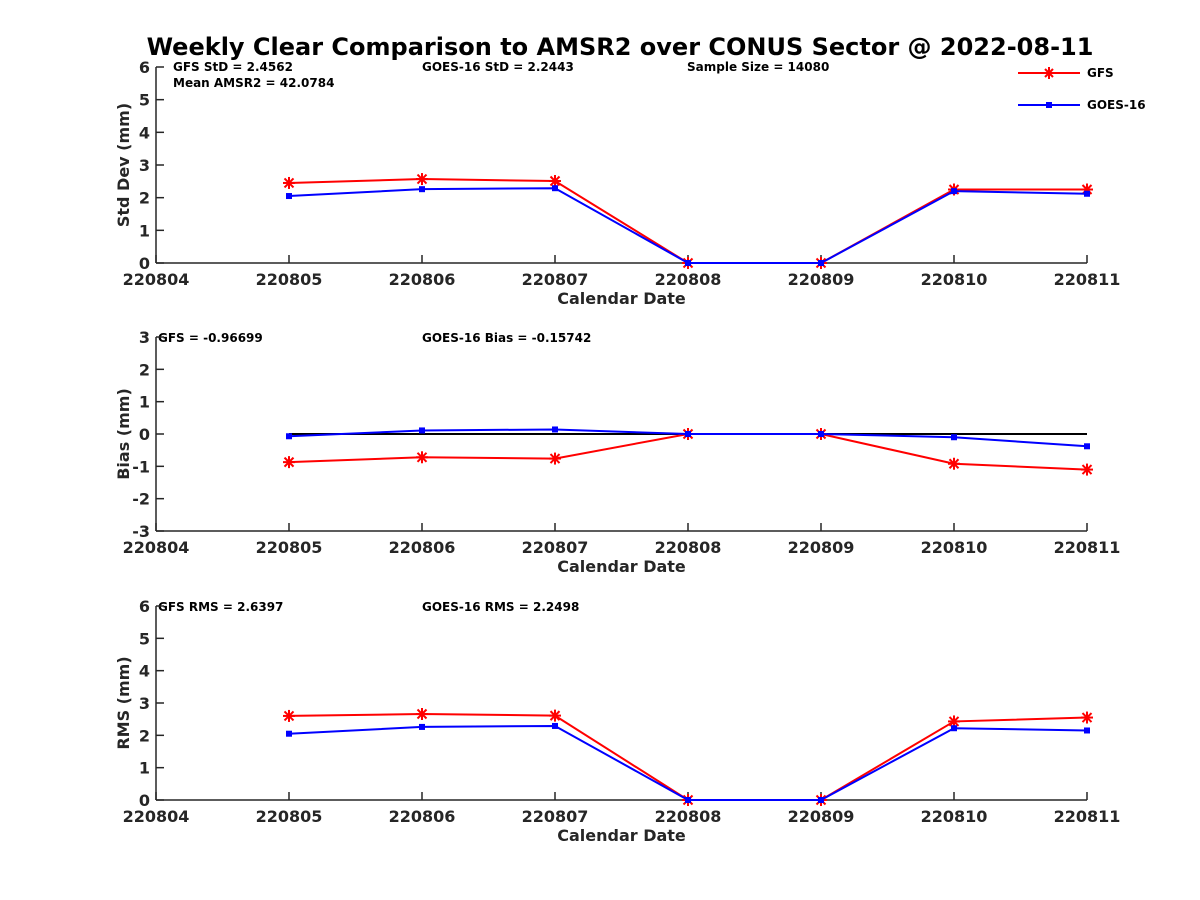  Describe the element at coordinates (233, 67) in the screenshot. I see `annotation-gfs-std: GFS StD = 2.4562` at that location.